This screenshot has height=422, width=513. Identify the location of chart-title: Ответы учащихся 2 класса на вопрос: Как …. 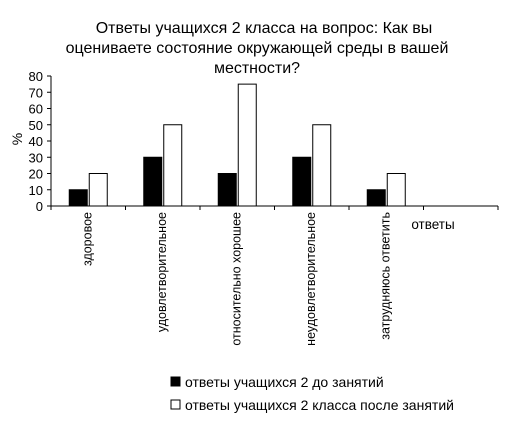
(257, 48).